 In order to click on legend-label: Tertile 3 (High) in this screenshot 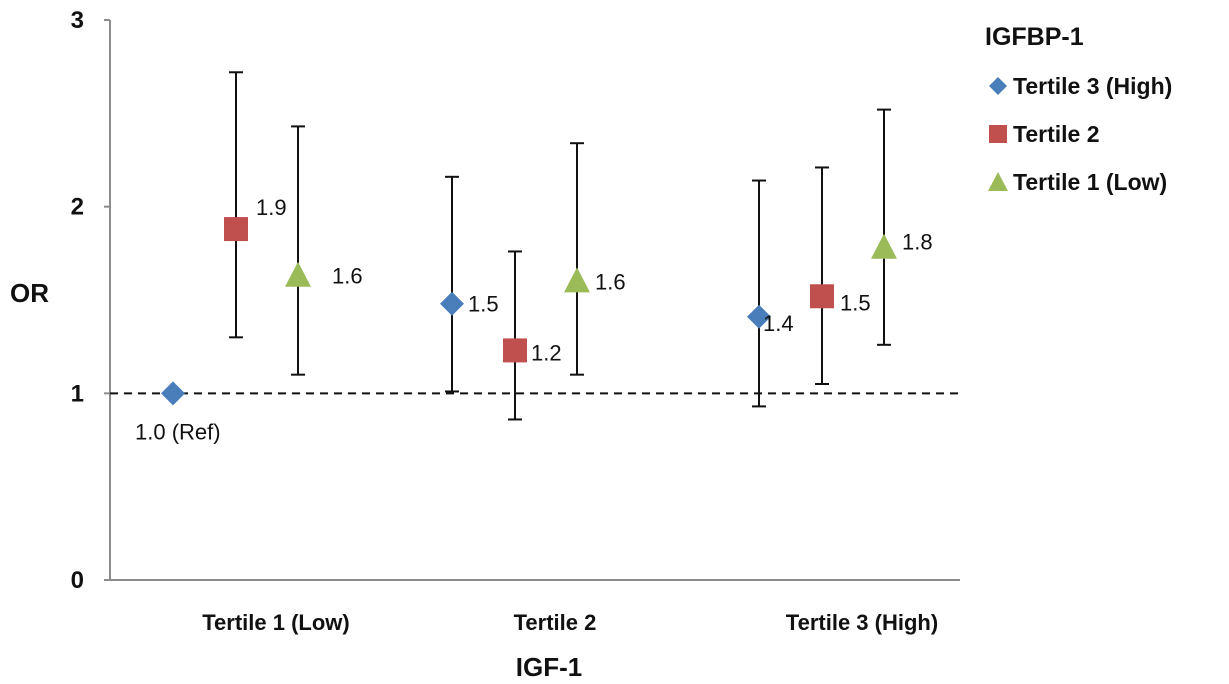, I will do `click(1092, 86)`.